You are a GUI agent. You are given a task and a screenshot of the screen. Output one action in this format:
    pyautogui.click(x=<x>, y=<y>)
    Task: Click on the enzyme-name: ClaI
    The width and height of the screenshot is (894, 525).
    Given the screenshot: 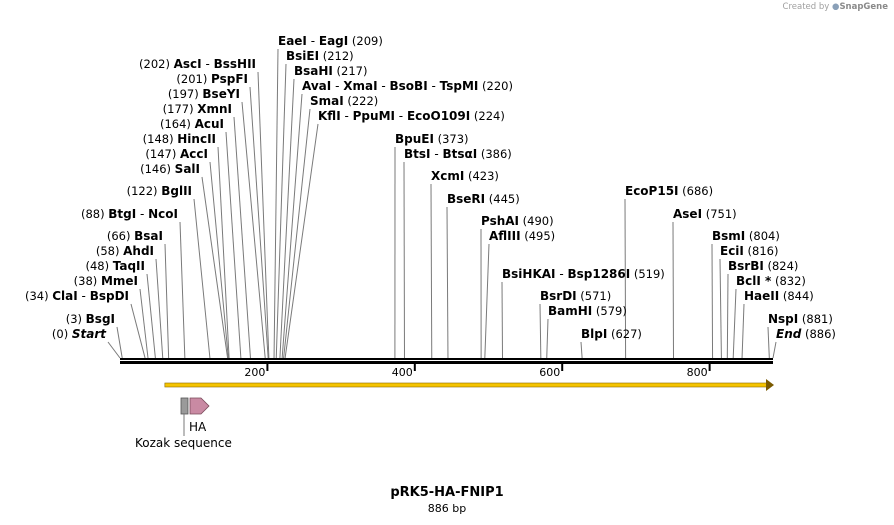 What is the action you would take?
    pyautogui.click(x=64, y=296)
    